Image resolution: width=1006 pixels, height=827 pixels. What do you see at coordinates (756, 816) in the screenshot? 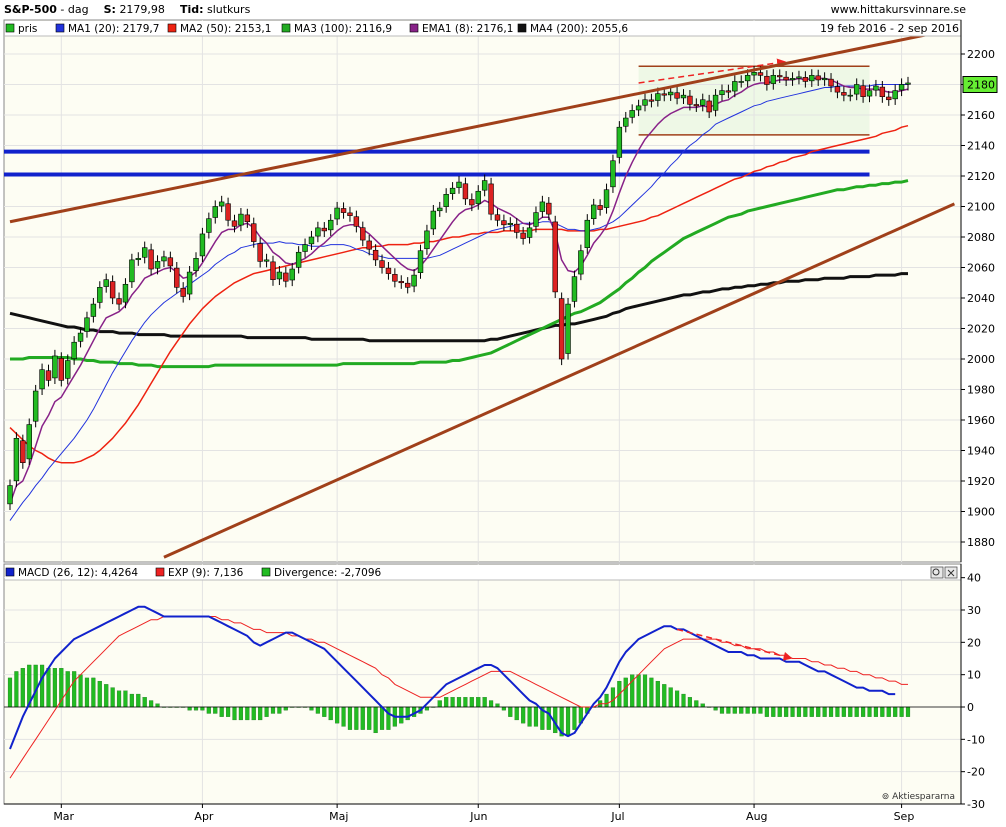
I see `month-label: Aug` at bounding box center [756, 816].